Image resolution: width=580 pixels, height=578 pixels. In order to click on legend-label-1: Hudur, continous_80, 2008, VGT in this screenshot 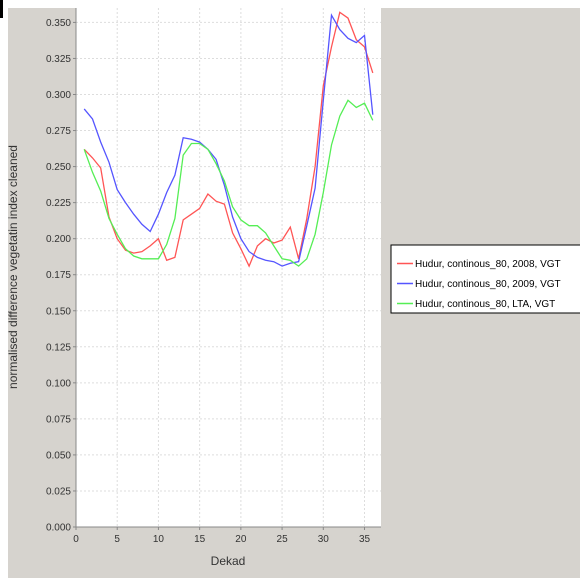, I will do `click(488, 264)`.